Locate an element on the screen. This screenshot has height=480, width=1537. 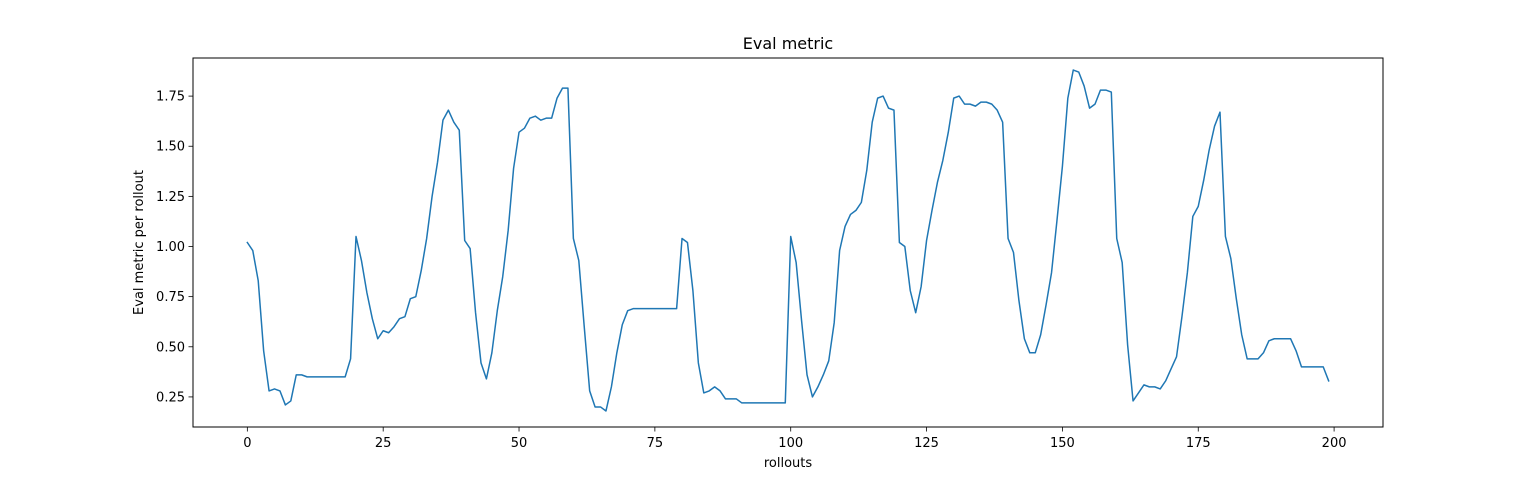
x-tick-label: 200 is located at coordinates (1334, 443).